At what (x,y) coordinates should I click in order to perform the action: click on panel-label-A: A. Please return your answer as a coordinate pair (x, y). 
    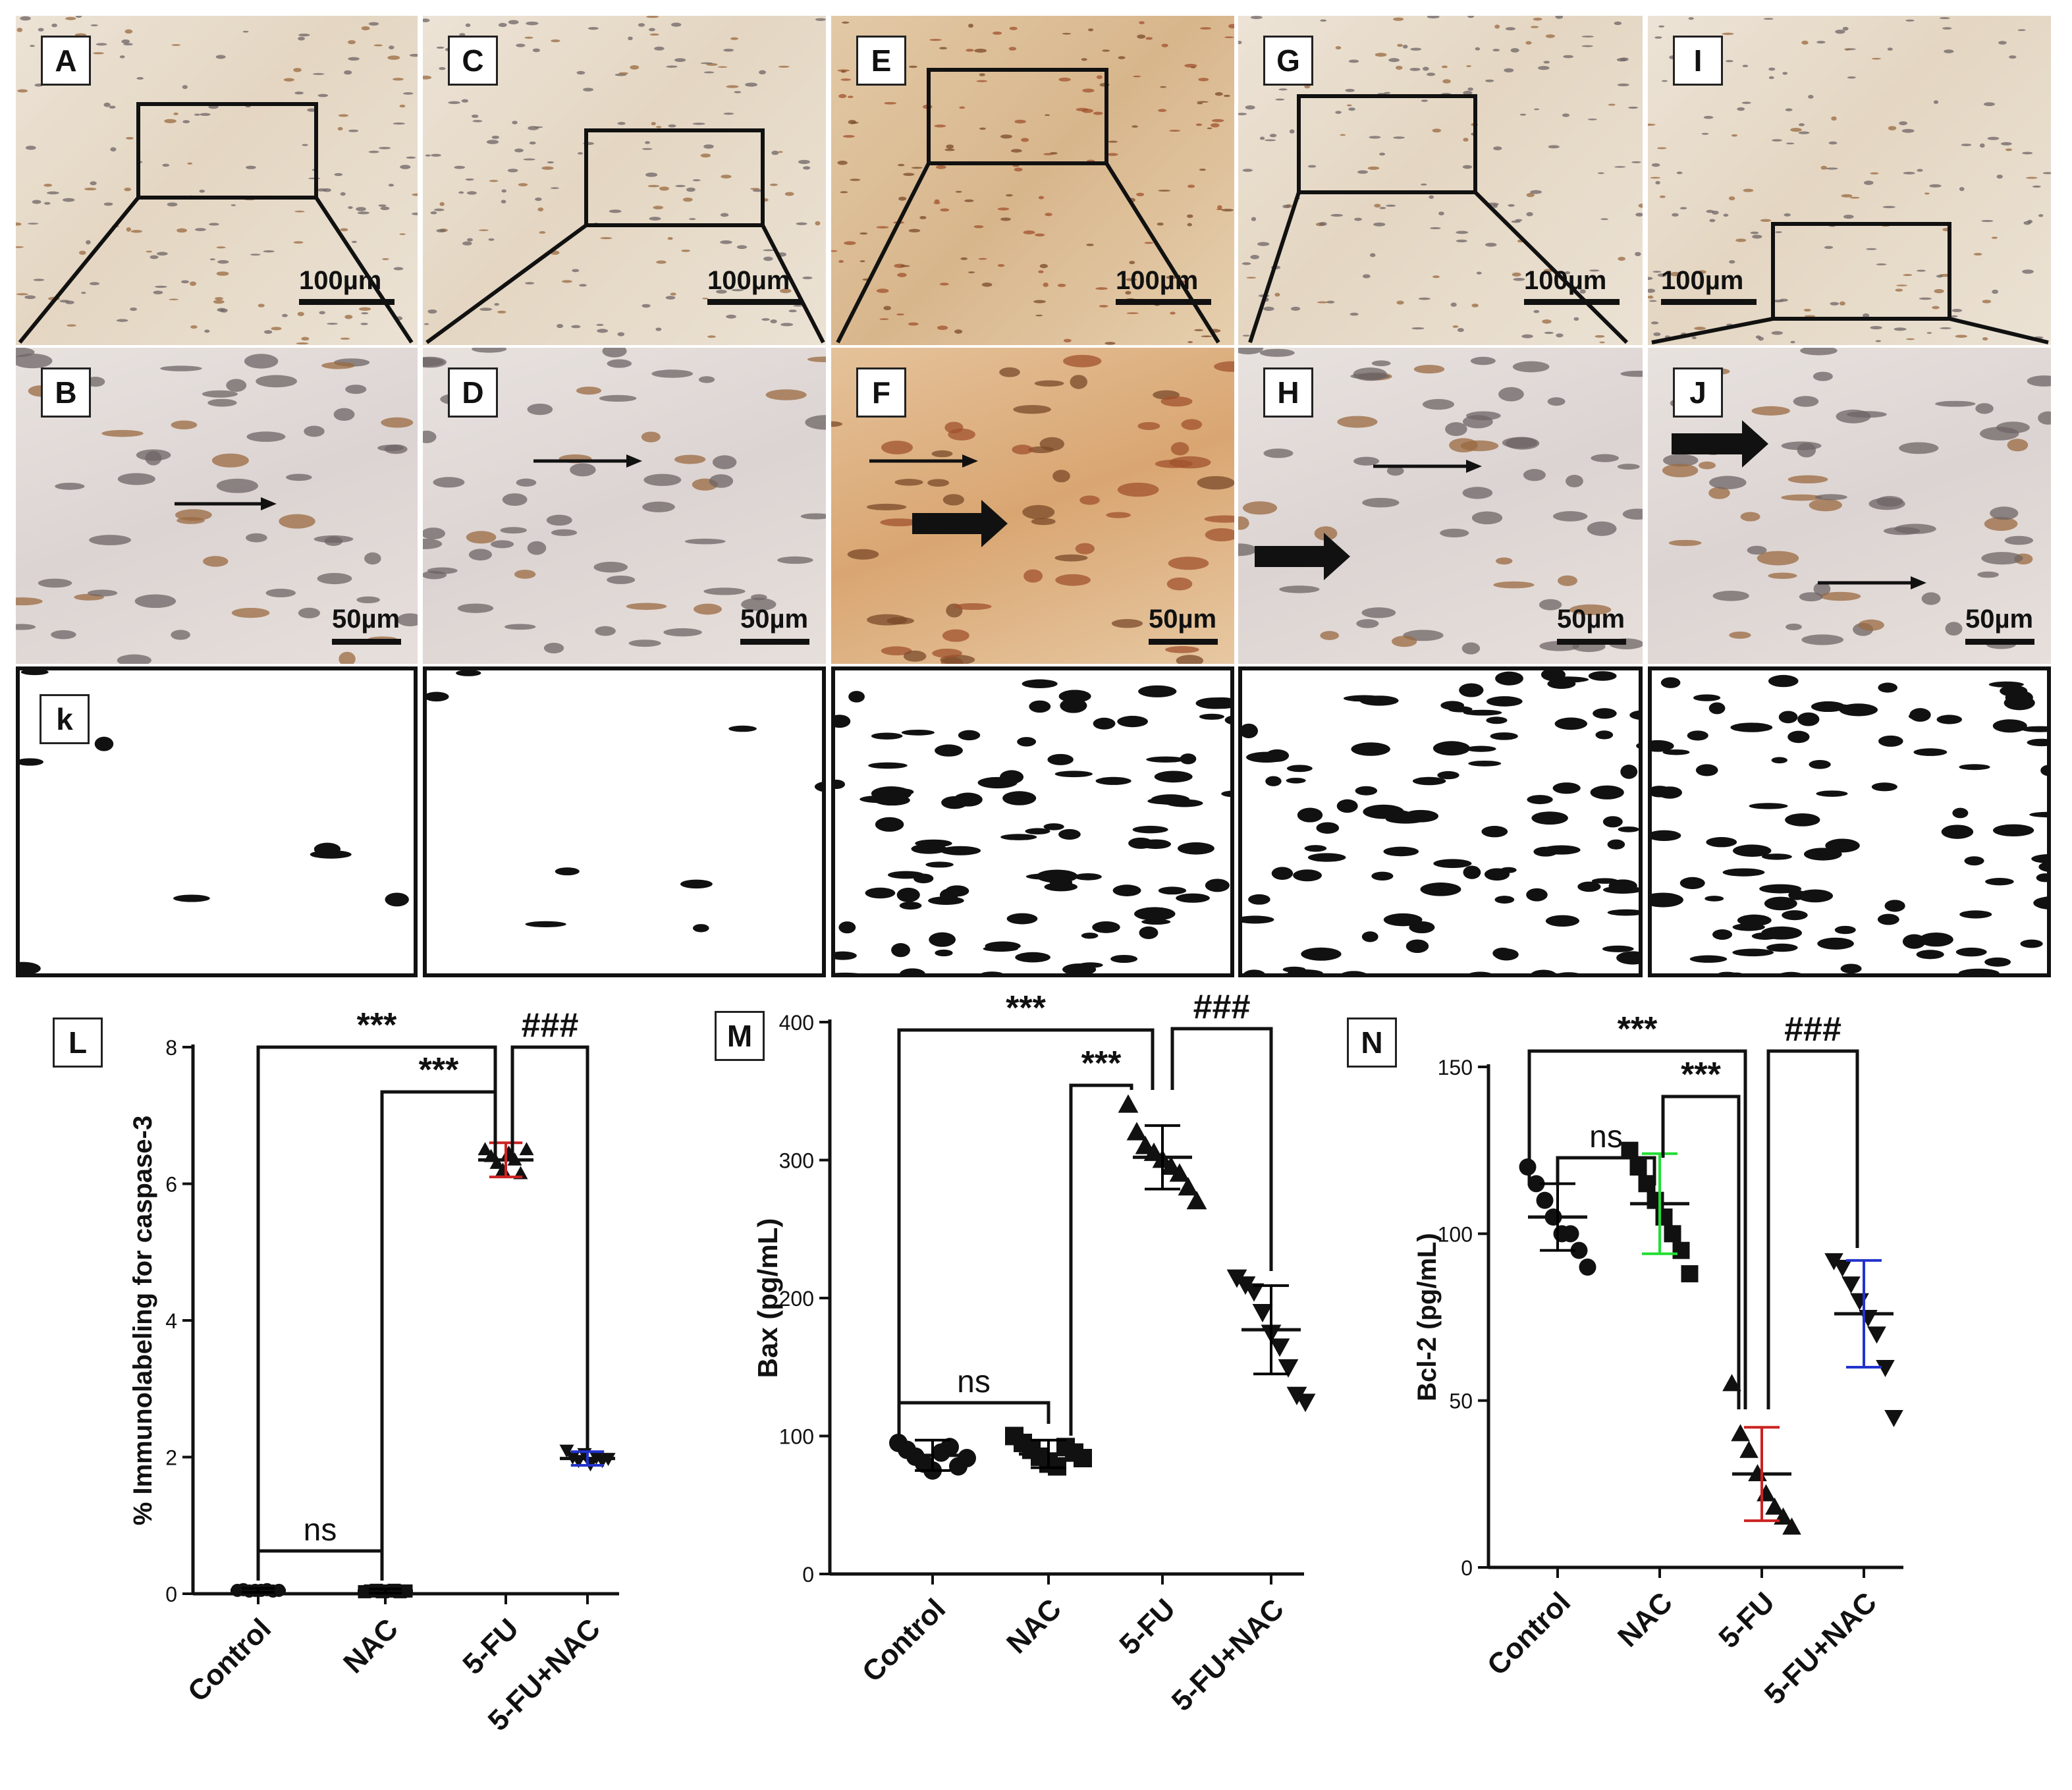
    Looking at the image, I should click on (66, 61).